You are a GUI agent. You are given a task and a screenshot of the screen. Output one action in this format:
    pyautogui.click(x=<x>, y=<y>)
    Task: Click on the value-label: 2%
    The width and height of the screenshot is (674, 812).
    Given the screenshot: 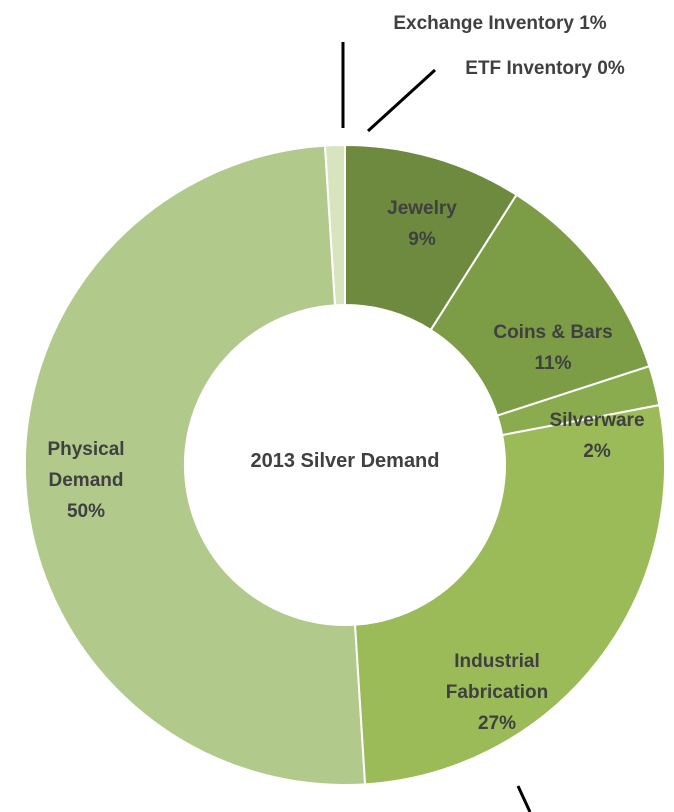 What is the action you would take?
    pyautogui.click(x=597, y=451)
    